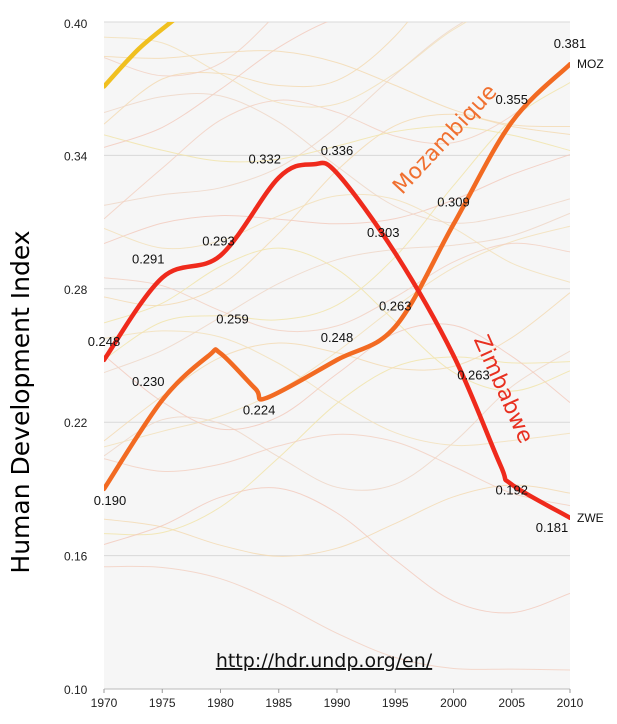 This screenshot has height=724, width=617. I want to click on y-tick-label: 0.28, so click(76, 290).